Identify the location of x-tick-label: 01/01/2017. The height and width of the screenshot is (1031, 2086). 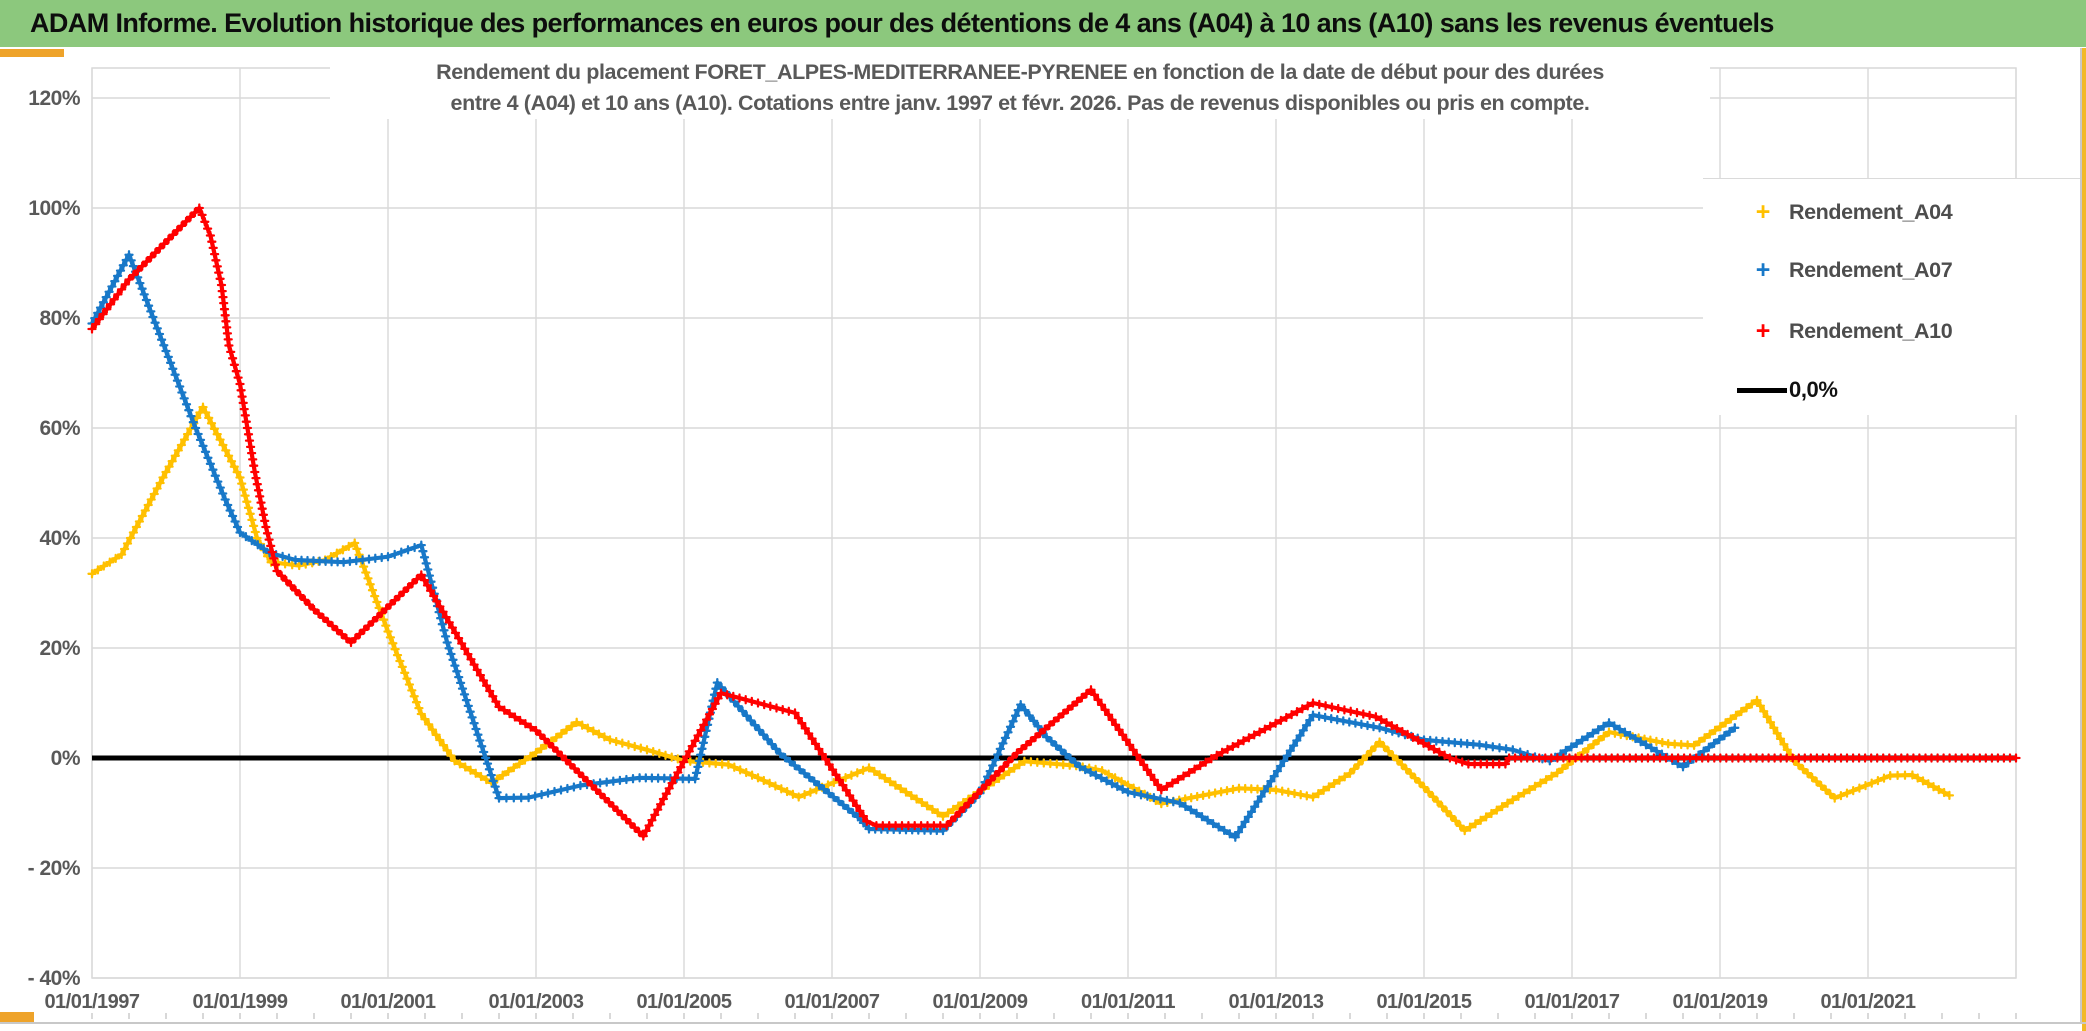
(1571, 1002).